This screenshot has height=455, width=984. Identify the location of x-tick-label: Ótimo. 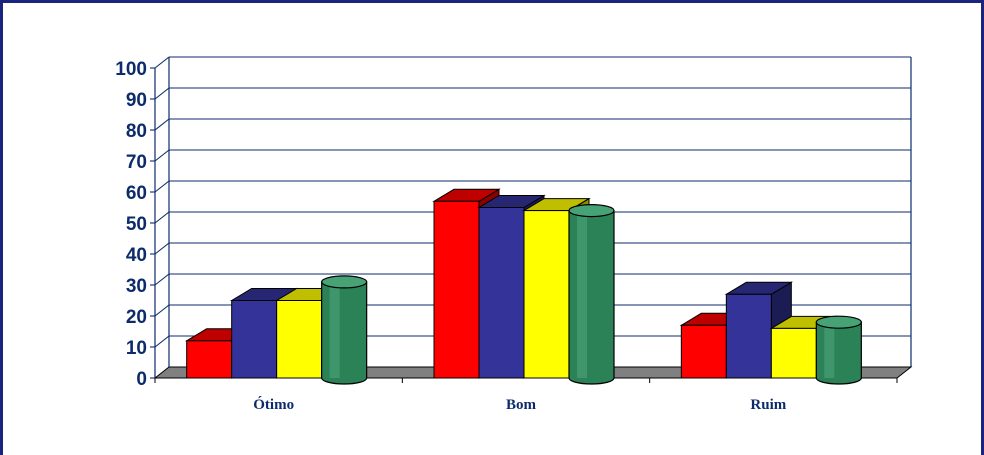
(273, 404).